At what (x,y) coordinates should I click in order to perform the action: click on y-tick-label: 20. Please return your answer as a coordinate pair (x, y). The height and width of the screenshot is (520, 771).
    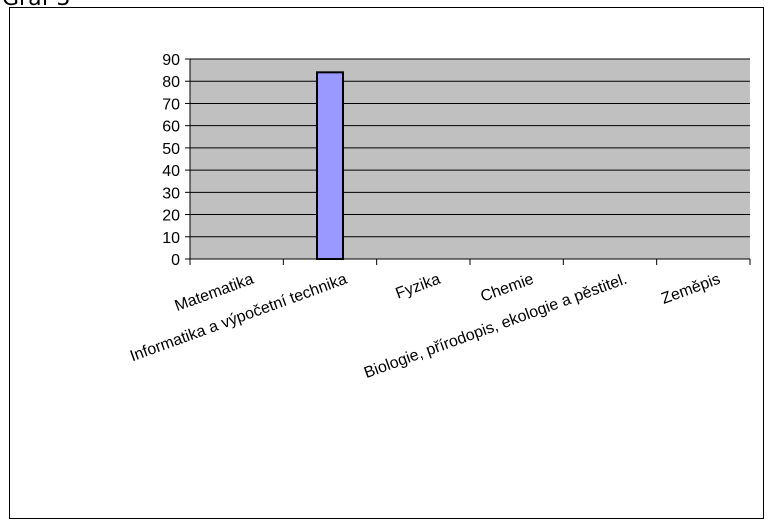
    Looking at the image, I should click on (171, 216).